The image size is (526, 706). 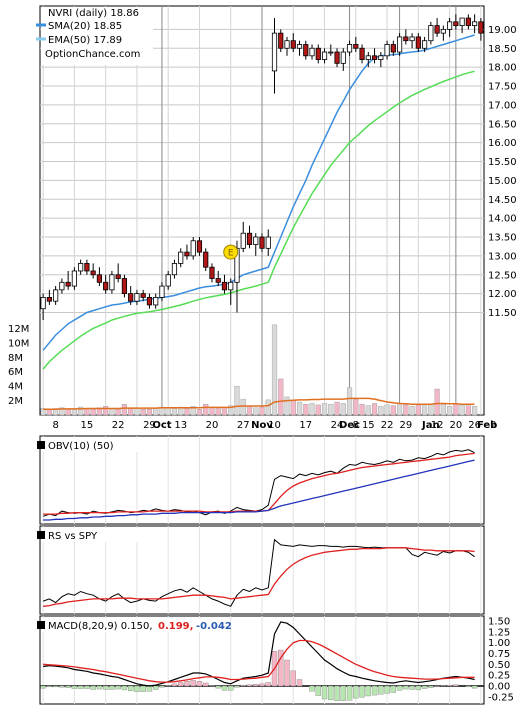 I want to click on macd-tick-label: 0.50, so click(x=499, y=665).